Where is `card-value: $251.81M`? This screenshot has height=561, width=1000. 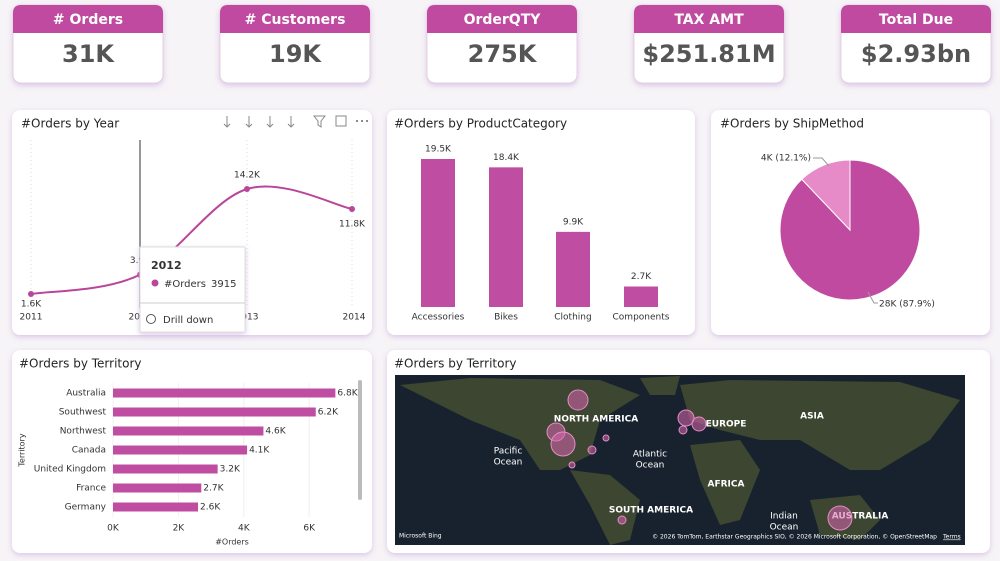
card-value: $251.81M is located at coordinates (708, 54).